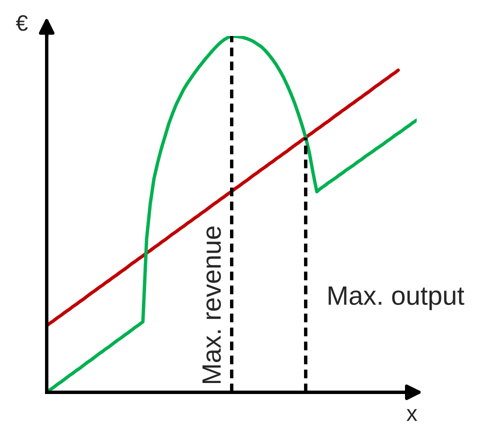 The image size is (485, 433). What do you see at coordinates (396, 298) in the screenshot?
I see `annotation: Max. output` at bounding box center [396, 298].